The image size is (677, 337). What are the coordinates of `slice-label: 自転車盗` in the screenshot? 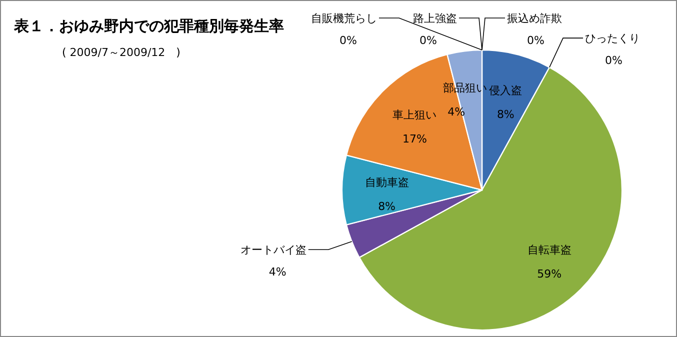 It's located at (549, 249).